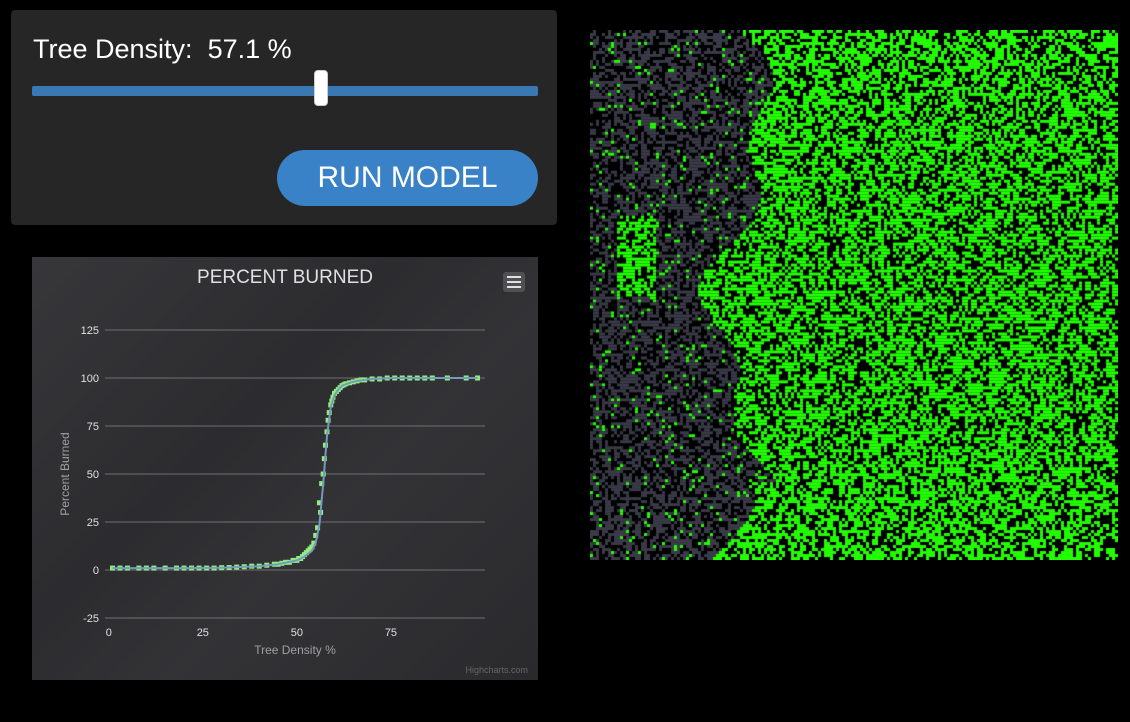 Image resolution: width=1130 pixels, height=722 pixels. Describe the element at coordinates (496, 670) in the screenshot. I see `chart-credits: Highcharts.com` at that location.